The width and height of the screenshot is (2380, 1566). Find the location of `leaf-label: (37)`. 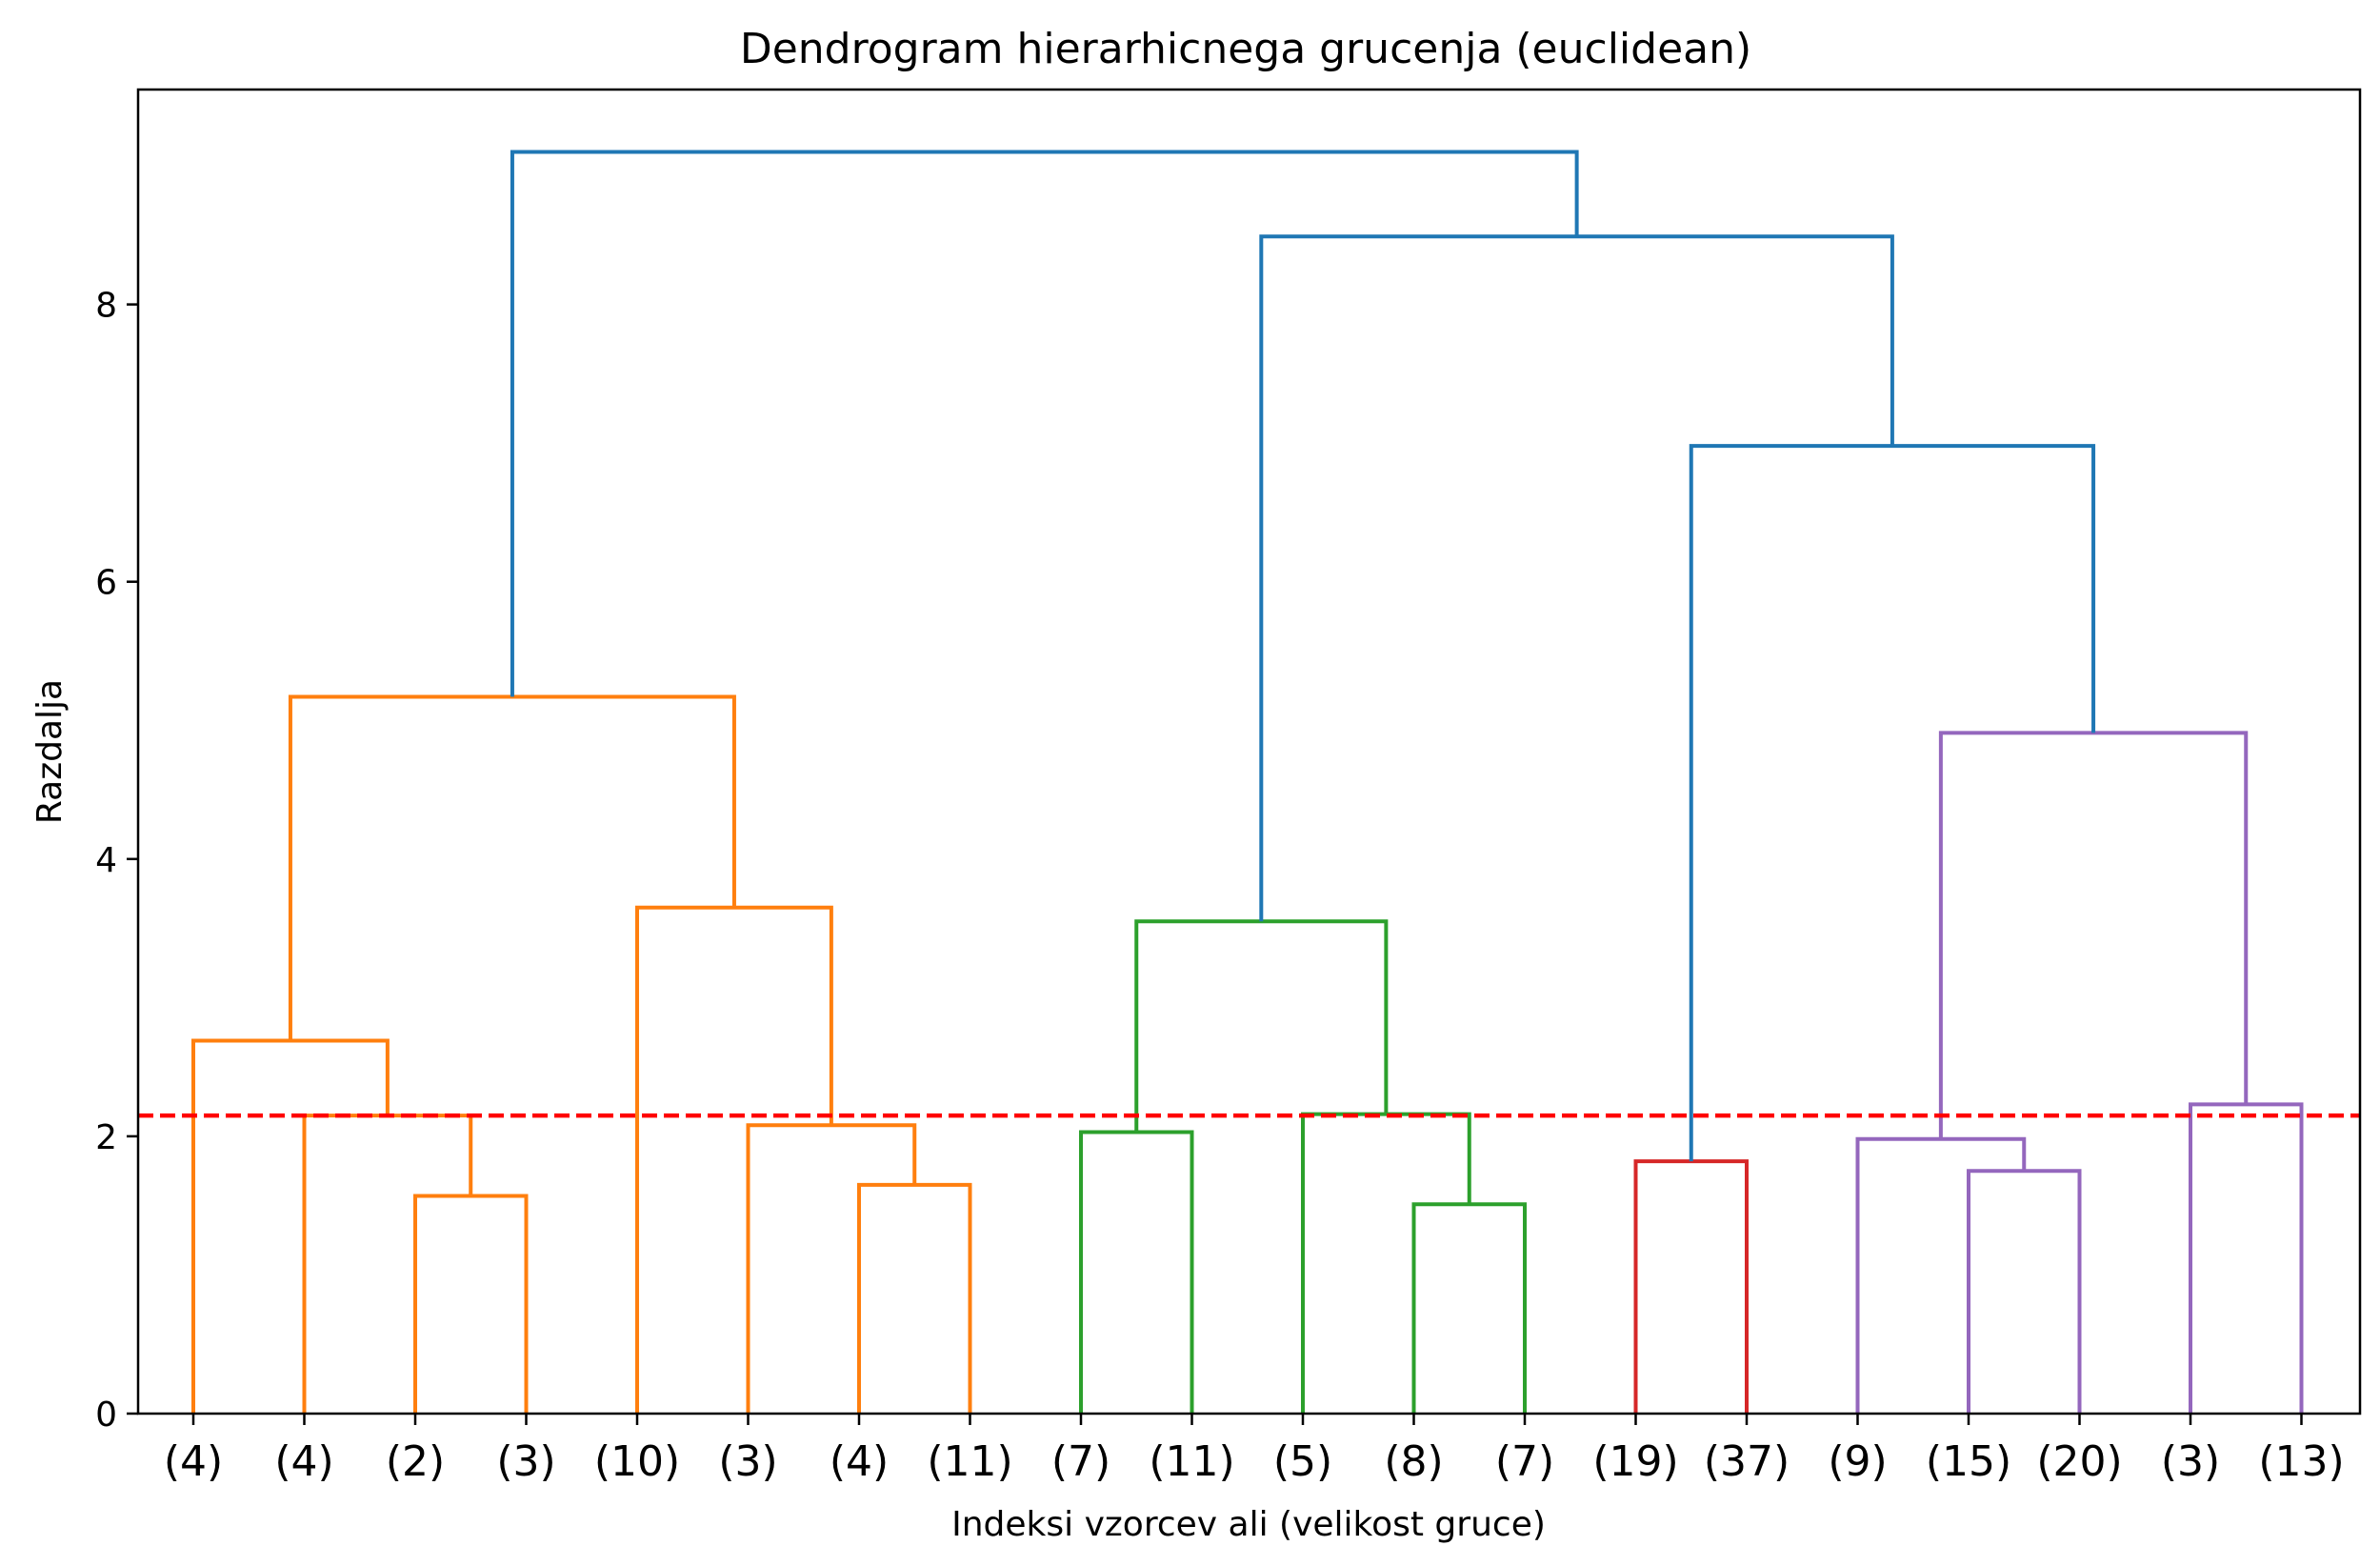

leaf-label: (37) is located at coordinates (1747, 1461).